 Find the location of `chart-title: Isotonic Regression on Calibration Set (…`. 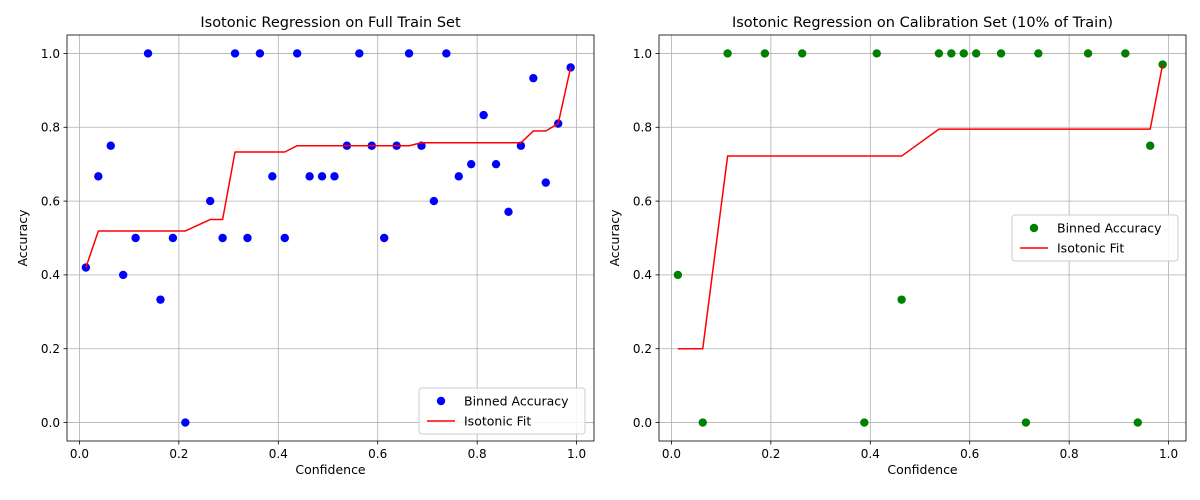

chart-title: Isotonic Regression on Calibration Set (… is located at coordinates (922, 23).